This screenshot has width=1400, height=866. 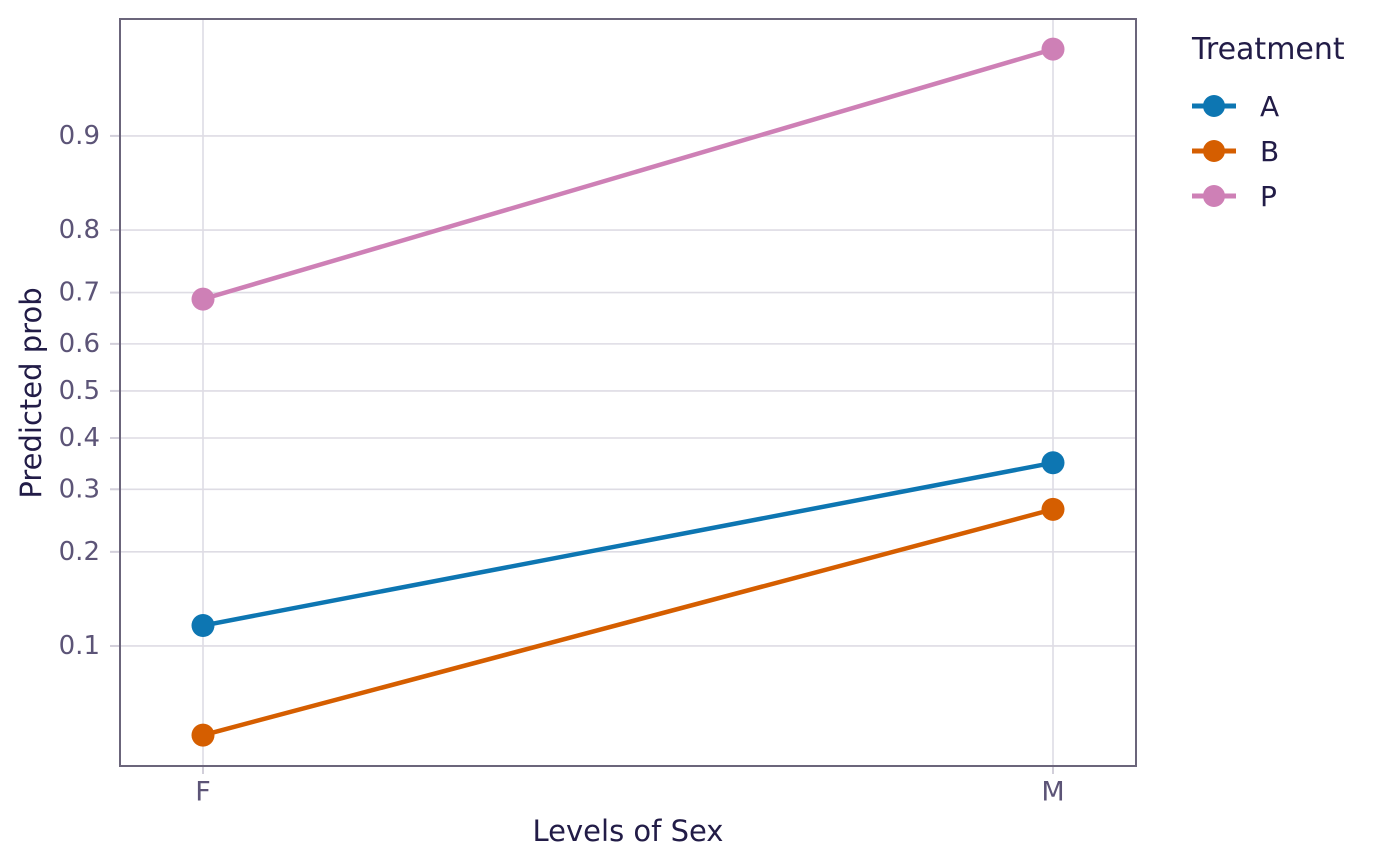 What do you see at coordinates (203, 626) in the screenshot?
I see `data-point-A-F` at bounding box center [203, 626].